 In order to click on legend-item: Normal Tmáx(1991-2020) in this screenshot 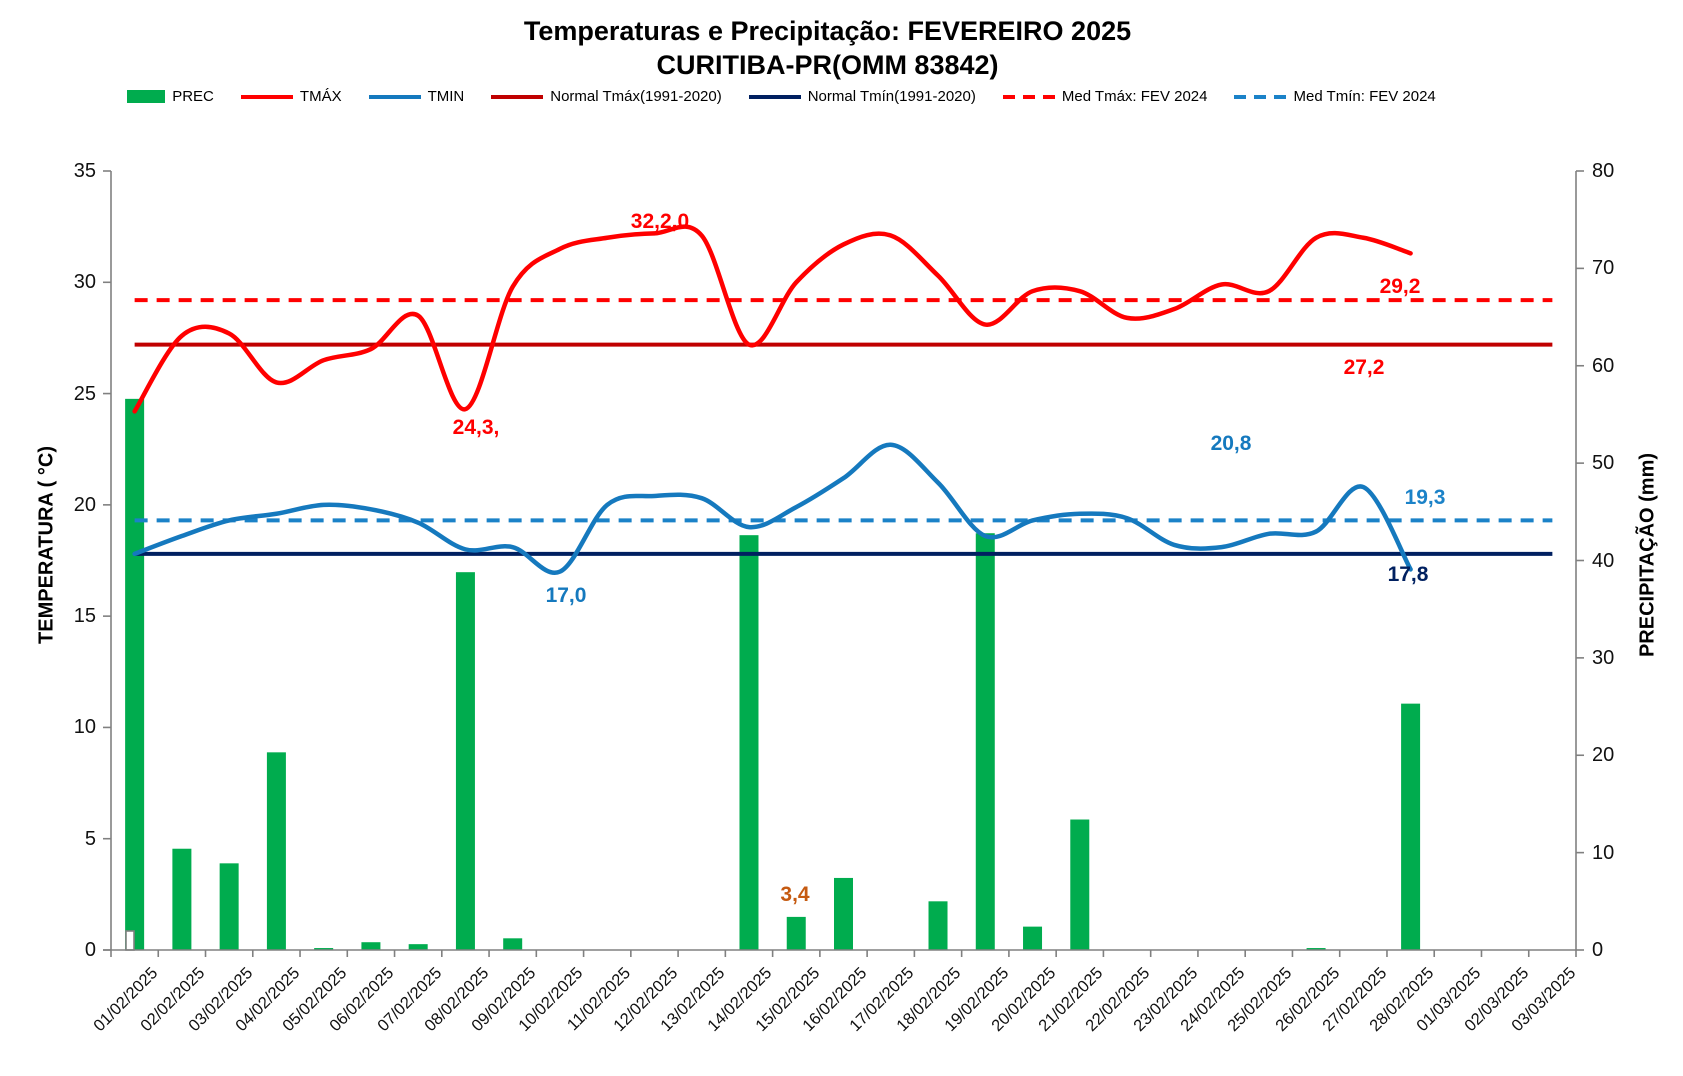, I will do `click(606, 96)`.